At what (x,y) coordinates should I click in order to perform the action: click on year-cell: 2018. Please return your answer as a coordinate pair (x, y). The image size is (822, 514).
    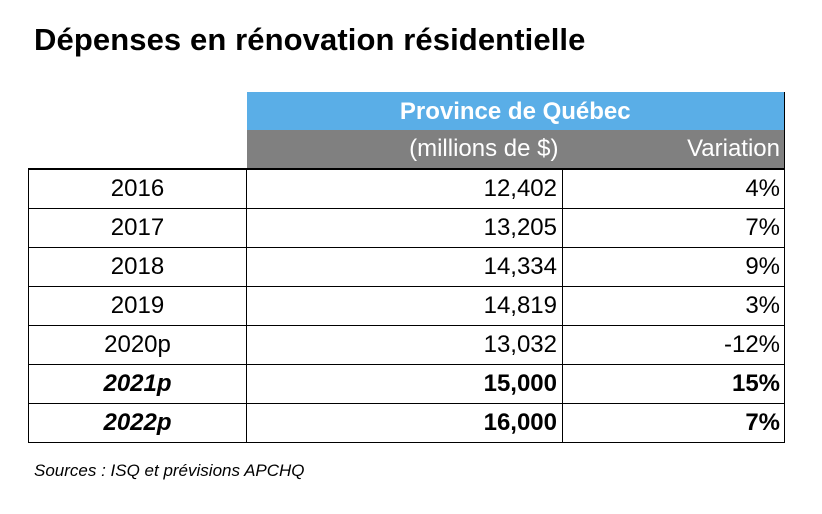
    Looking at the image, I should click on (137, 267).